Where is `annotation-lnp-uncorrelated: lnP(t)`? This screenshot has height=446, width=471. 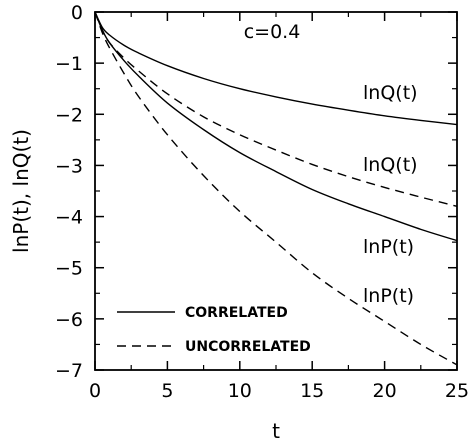 annotation-lnp-uncorrelated: lnP(t) is located at coordinates (388, 296).